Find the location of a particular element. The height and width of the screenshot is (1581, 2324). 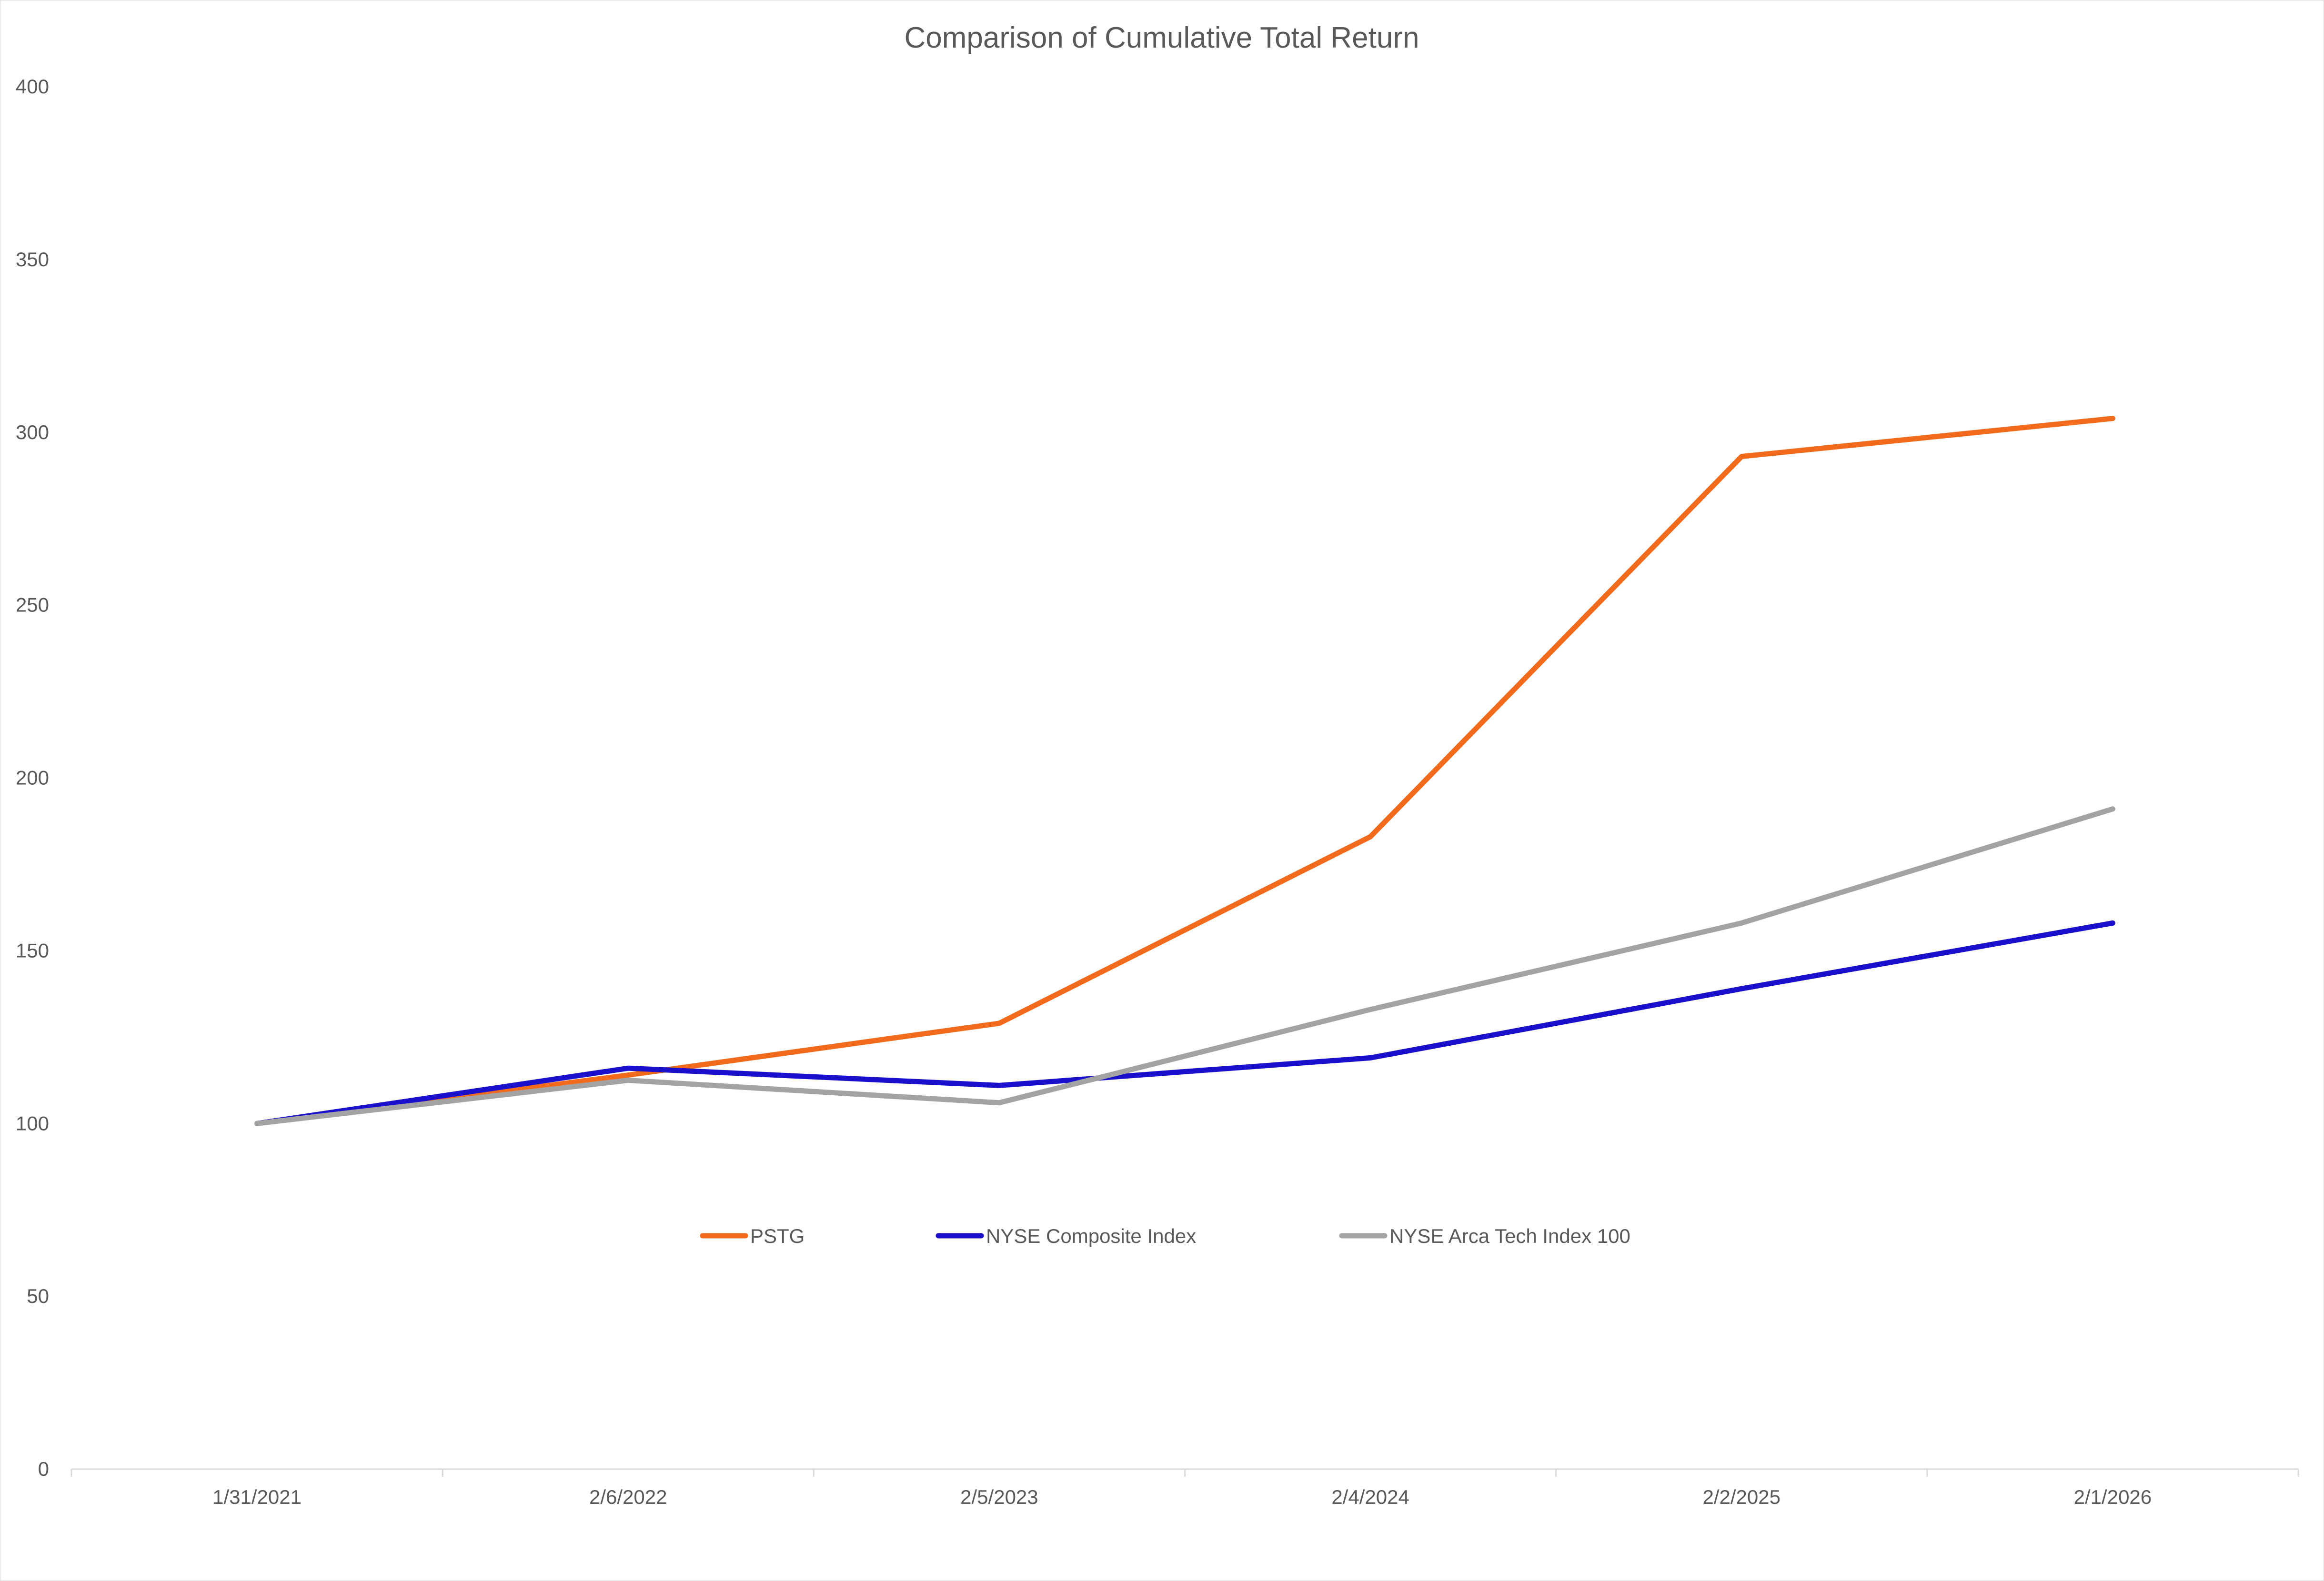

legend-item: PSTG is located at coordinates (752, 1236).